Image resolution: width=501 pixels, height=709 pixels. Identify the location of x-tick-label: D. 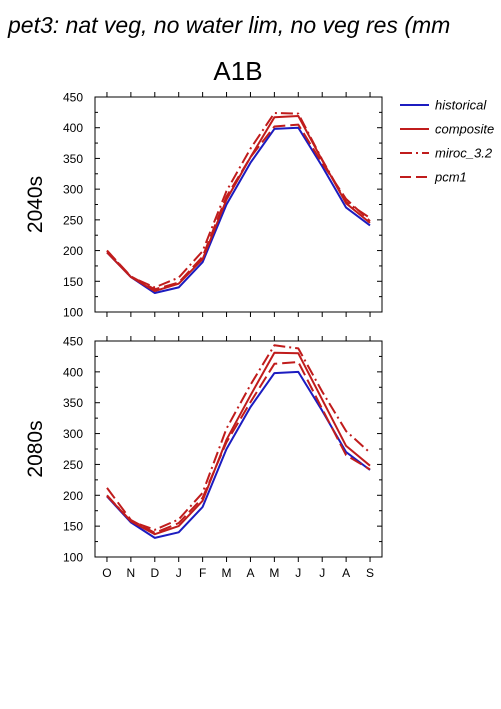
(154, 573).